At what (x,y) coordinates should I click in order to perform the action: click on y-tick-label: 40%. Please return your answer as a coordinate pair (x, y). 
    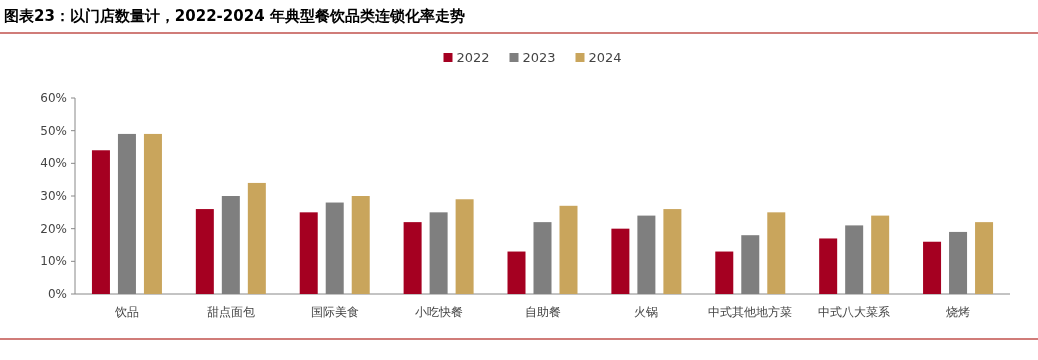
    Looking at the image, I should click on (53, 163).